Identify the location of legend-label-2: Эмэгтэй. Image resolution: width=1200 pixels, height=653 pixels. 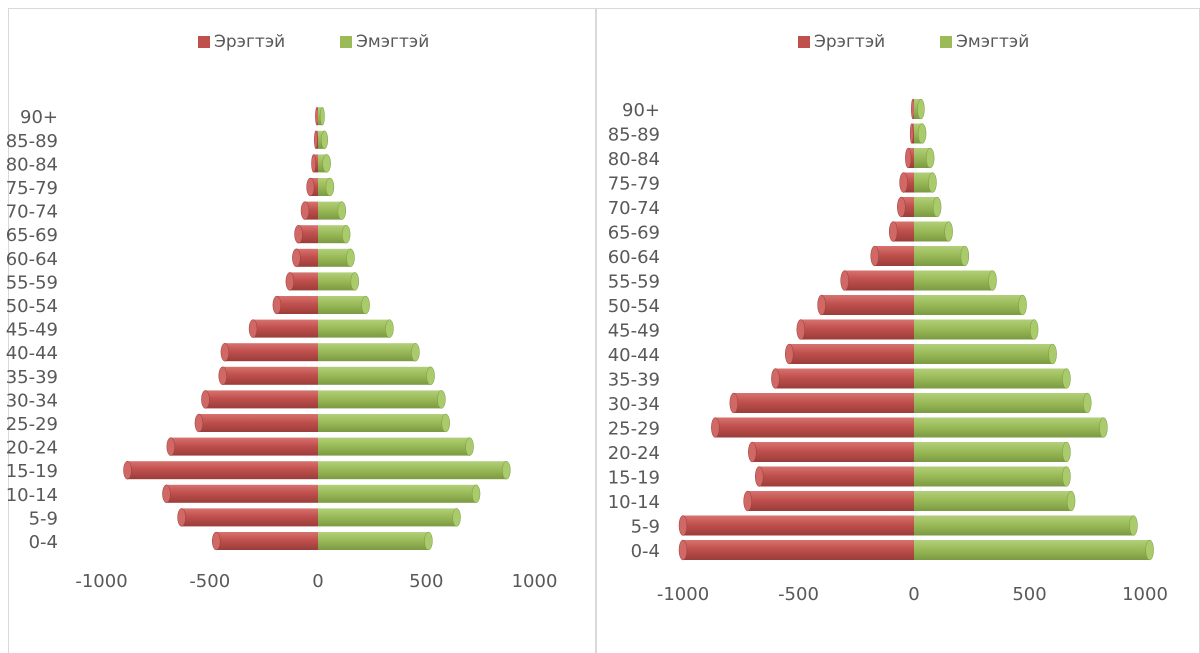
(992, 42).